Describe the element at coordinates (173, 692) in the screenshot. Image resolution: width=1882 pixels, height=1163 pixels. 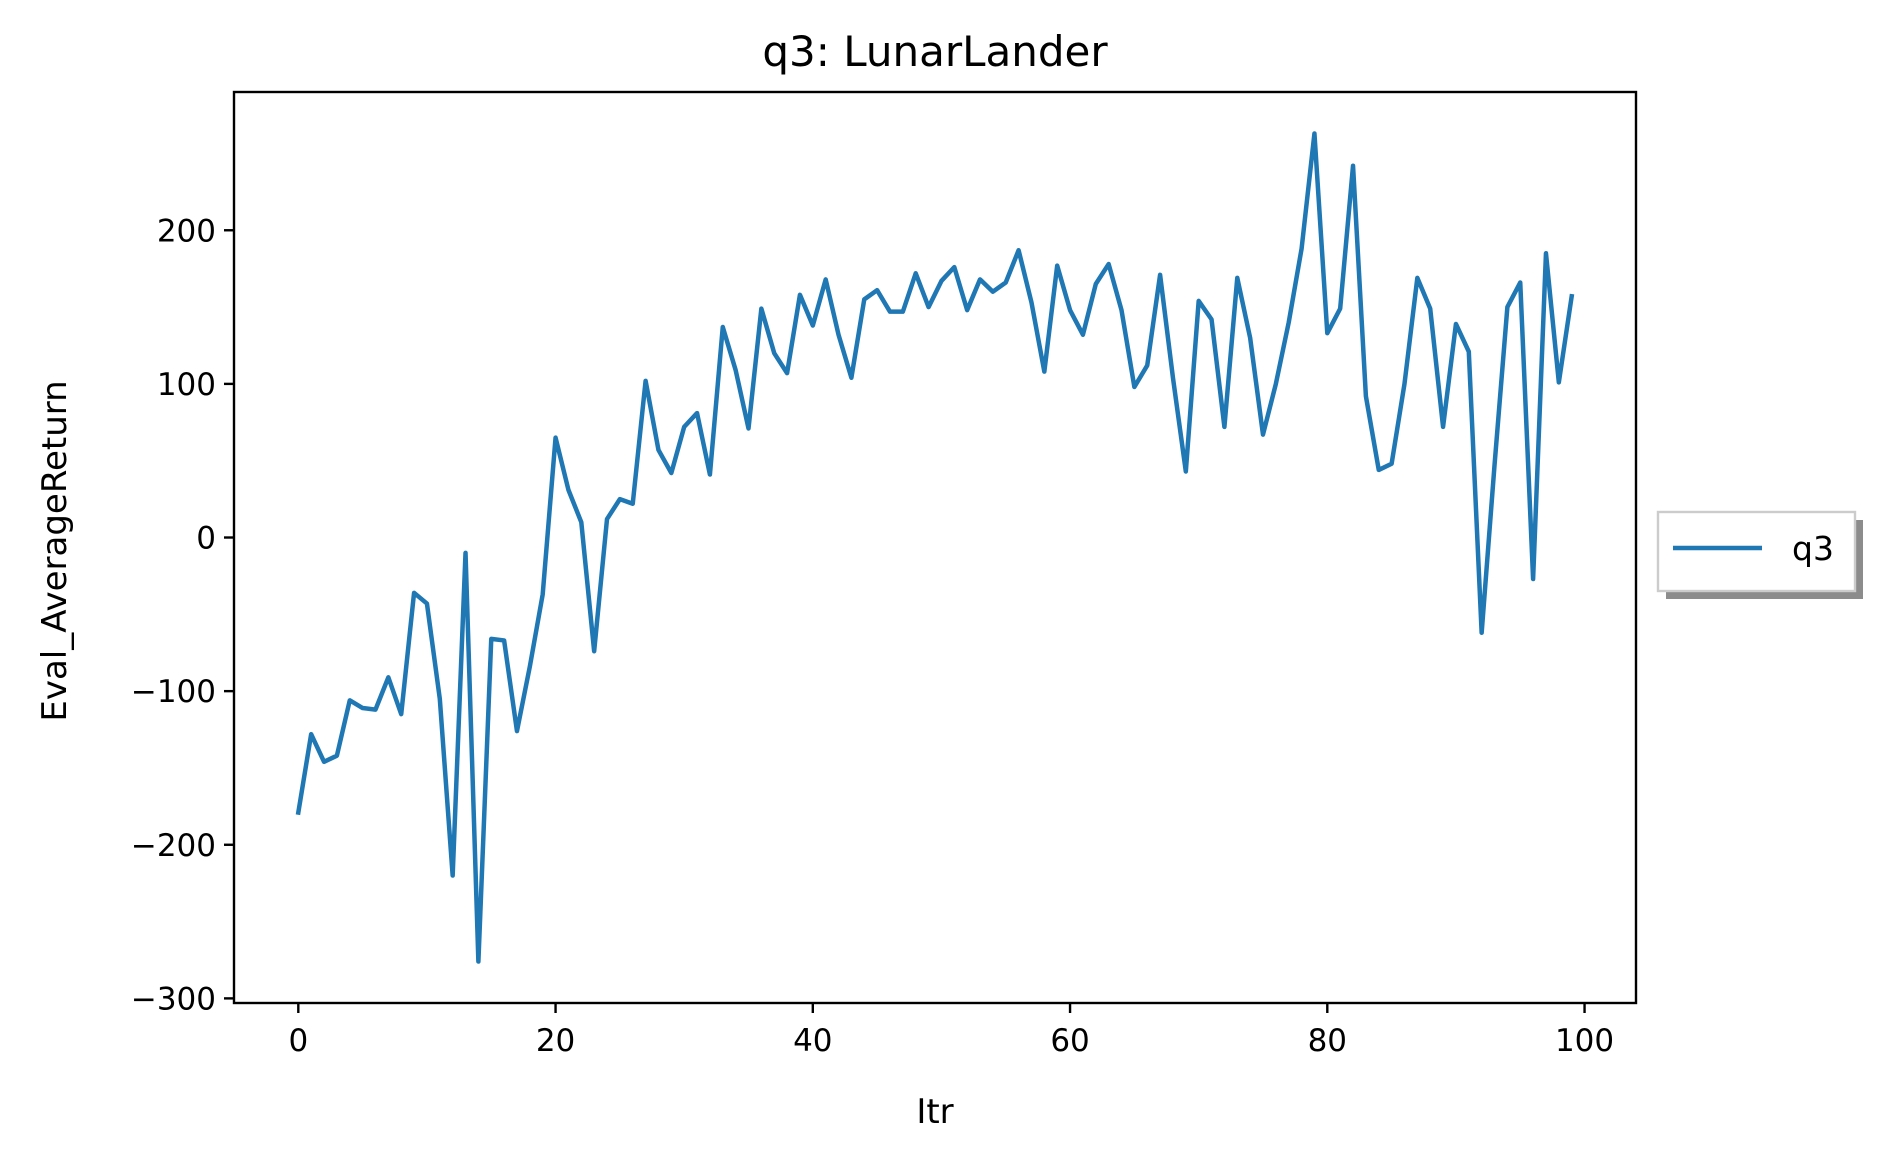
I see `y-tick-label: −100` at that location.